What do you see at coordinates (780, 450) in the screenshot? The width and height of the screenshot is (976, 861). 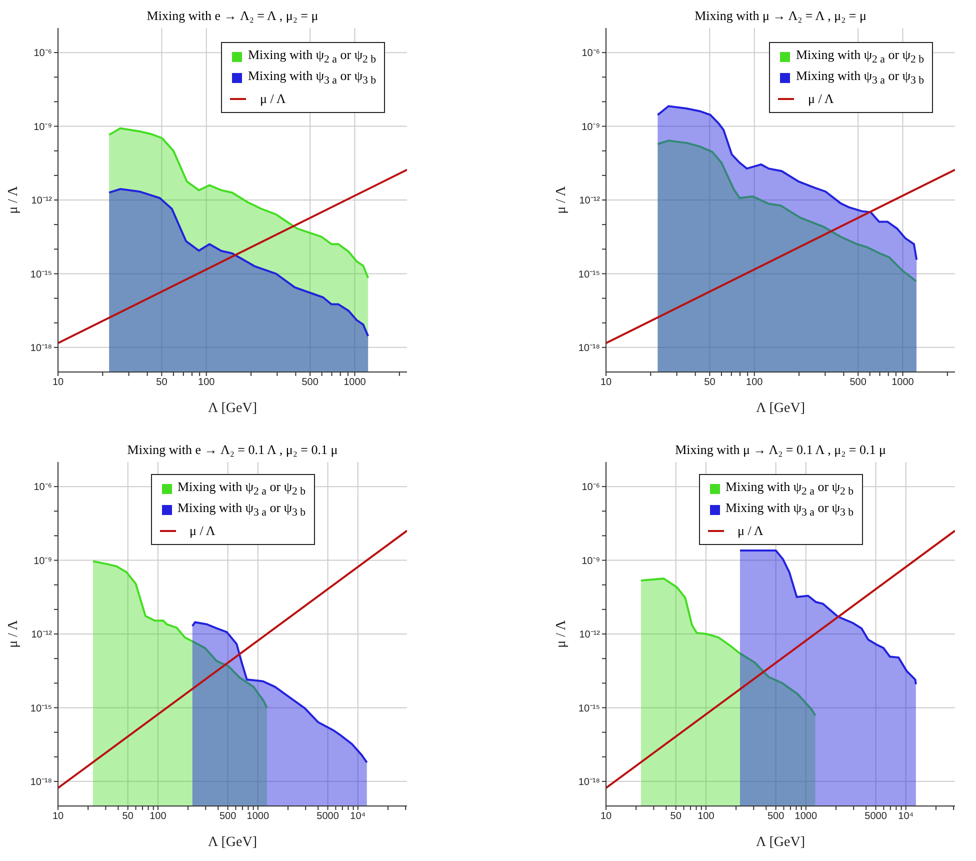 I see `chart-title: Mixing with μ → Λ₂ = 0.1 Λ , μ₂ = 0.1 μ` at bounding box center [780, 450].